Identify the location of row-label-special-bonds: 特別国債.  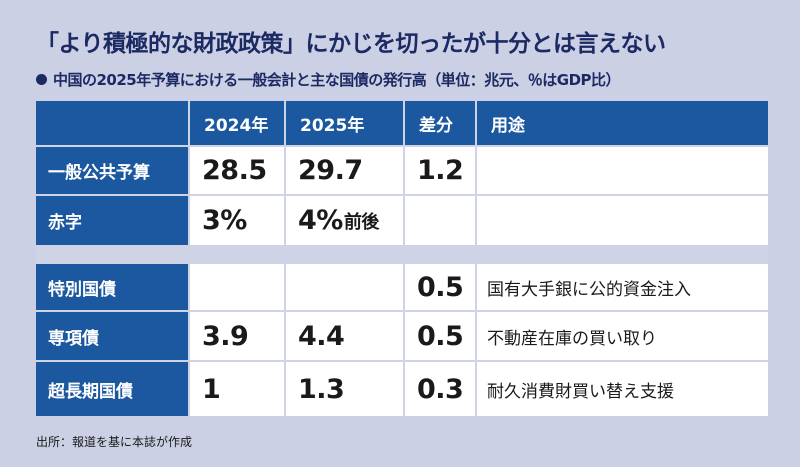
(112, 287).